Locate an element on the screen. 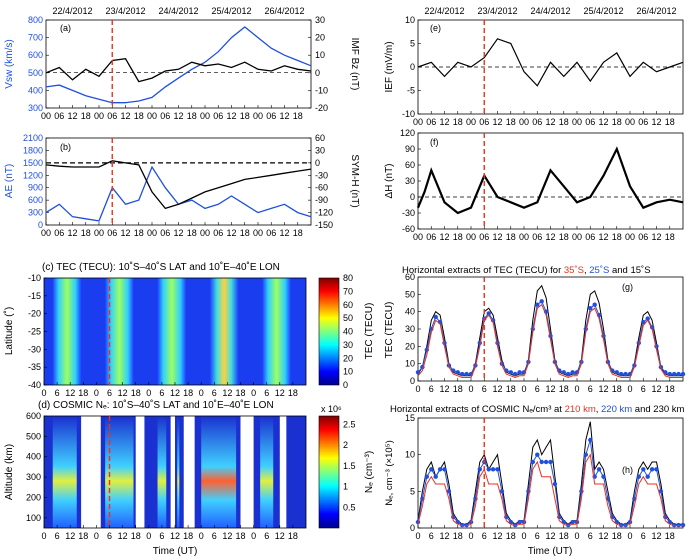  y-tick-label: -10 is located at coordinates (321, 90).